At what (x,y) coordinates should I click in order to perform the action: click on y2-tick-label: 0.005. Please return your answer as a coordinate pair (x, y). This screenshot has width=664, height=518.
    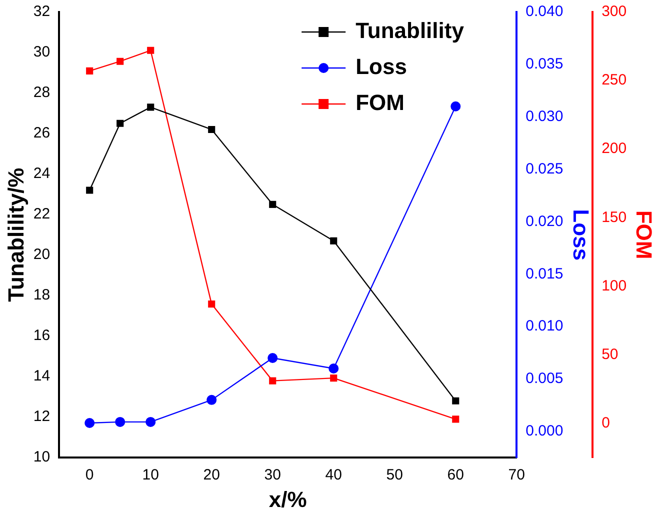
    Looking at the image, I should click on (545, 379).